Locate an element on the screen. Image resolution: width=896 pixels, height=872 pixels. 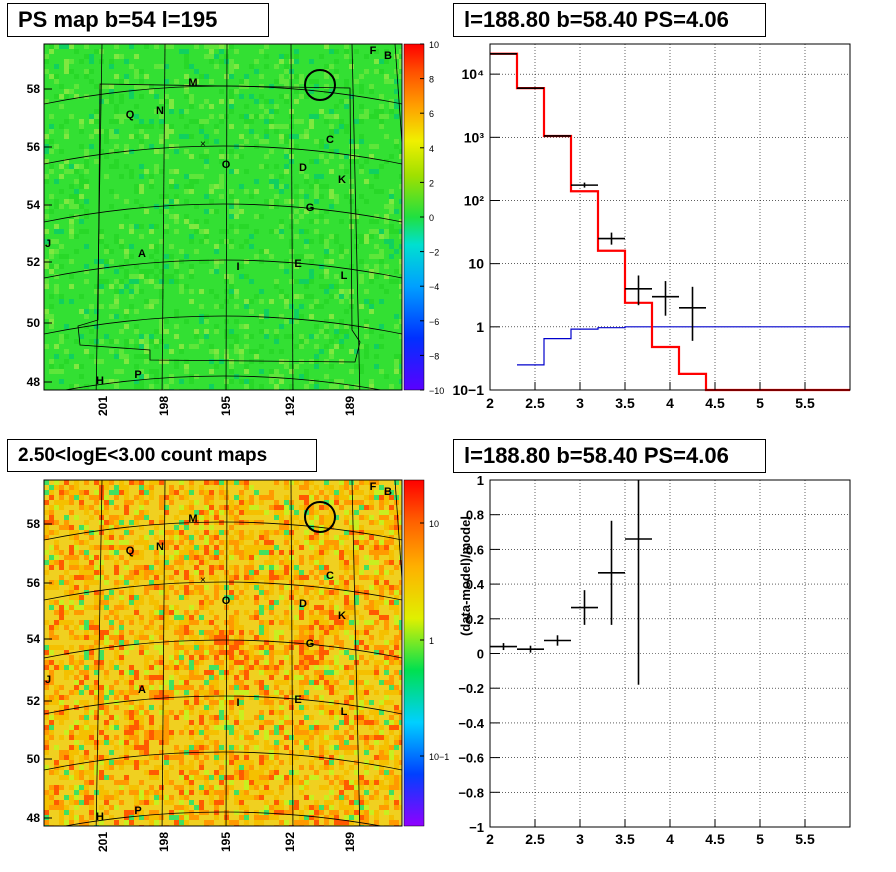
x-tick-label: 192 is located at coordinates (290, 842).